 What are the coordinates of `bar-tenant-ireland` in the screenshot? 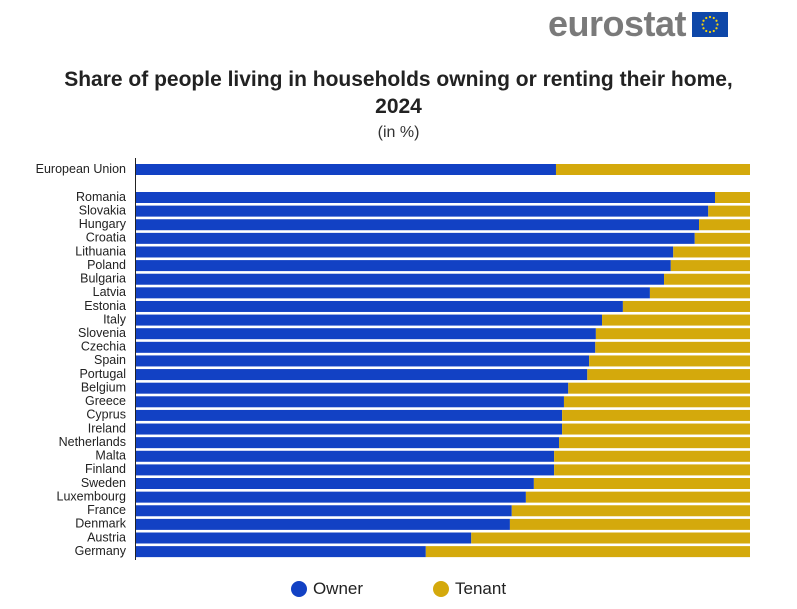 It's located at (656, 429).